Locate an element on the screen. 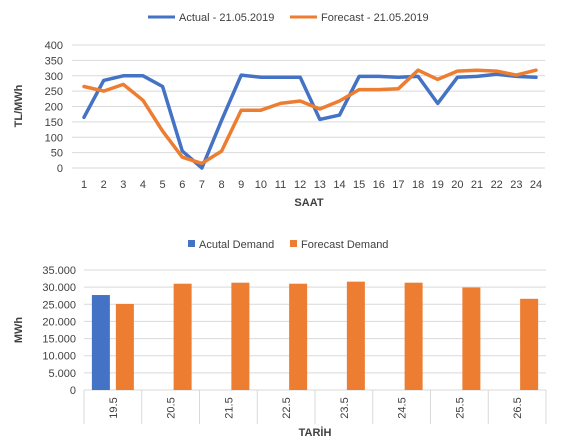  x-tick-label: 23 is located at coordinates (516, 185).